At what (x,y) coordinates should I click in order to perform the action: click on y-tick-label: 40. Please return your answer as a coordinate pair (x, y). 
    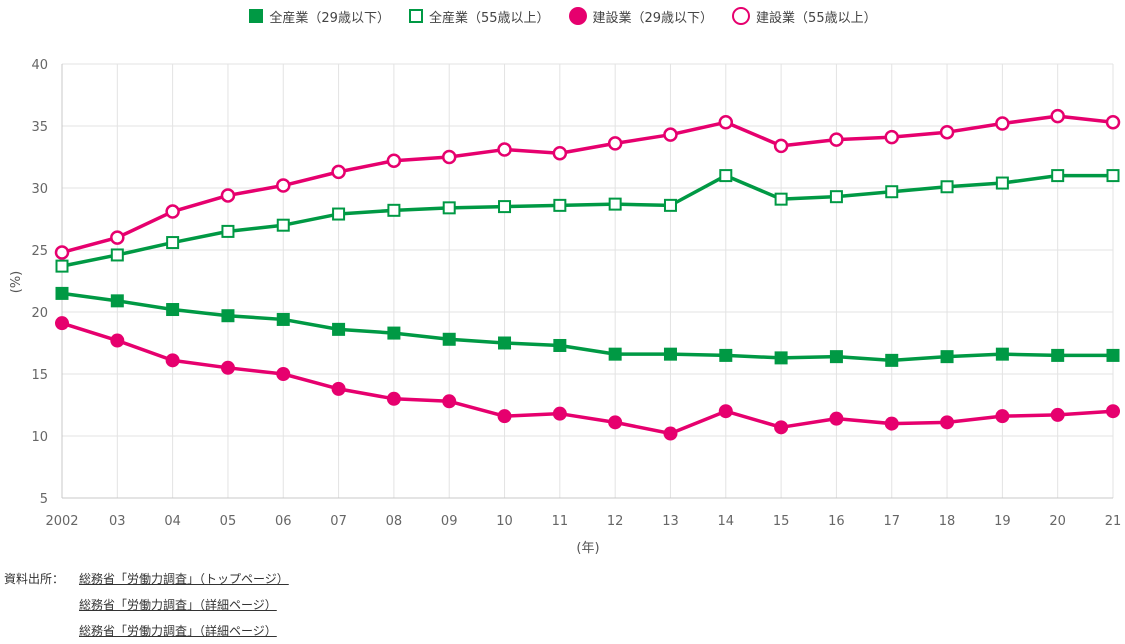
    Looking at the image, I should click on (39, 65).